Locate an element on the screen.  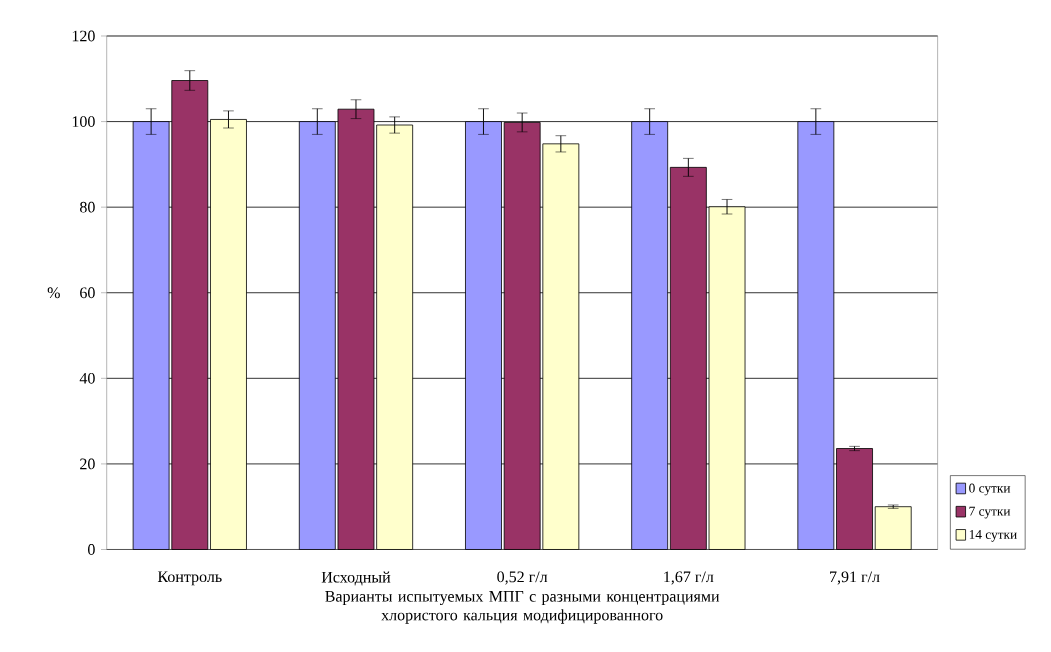
y-tick-label: 100 is located at coordinates (83, 121).